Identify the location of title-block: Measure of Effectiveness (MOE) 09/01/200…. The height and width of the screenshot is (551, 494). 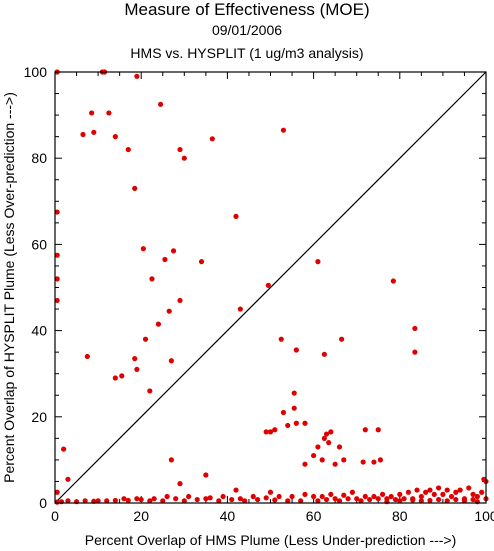
(247, 31).